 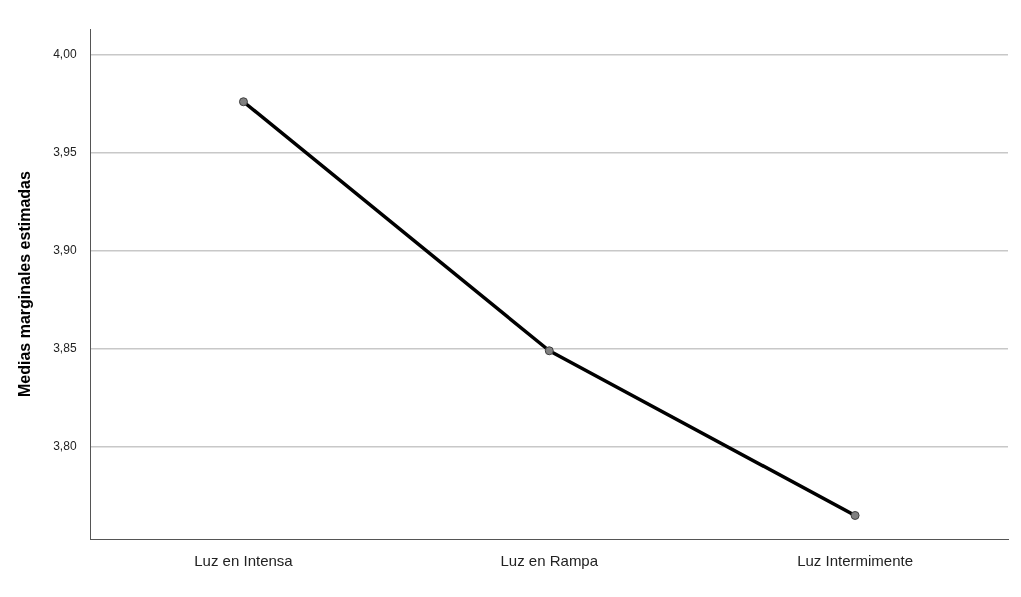 What do you see at coordinates (65, 348) in the screenshot?
I see `y-tick-label: 3,85` at bounding box center [65, 348].